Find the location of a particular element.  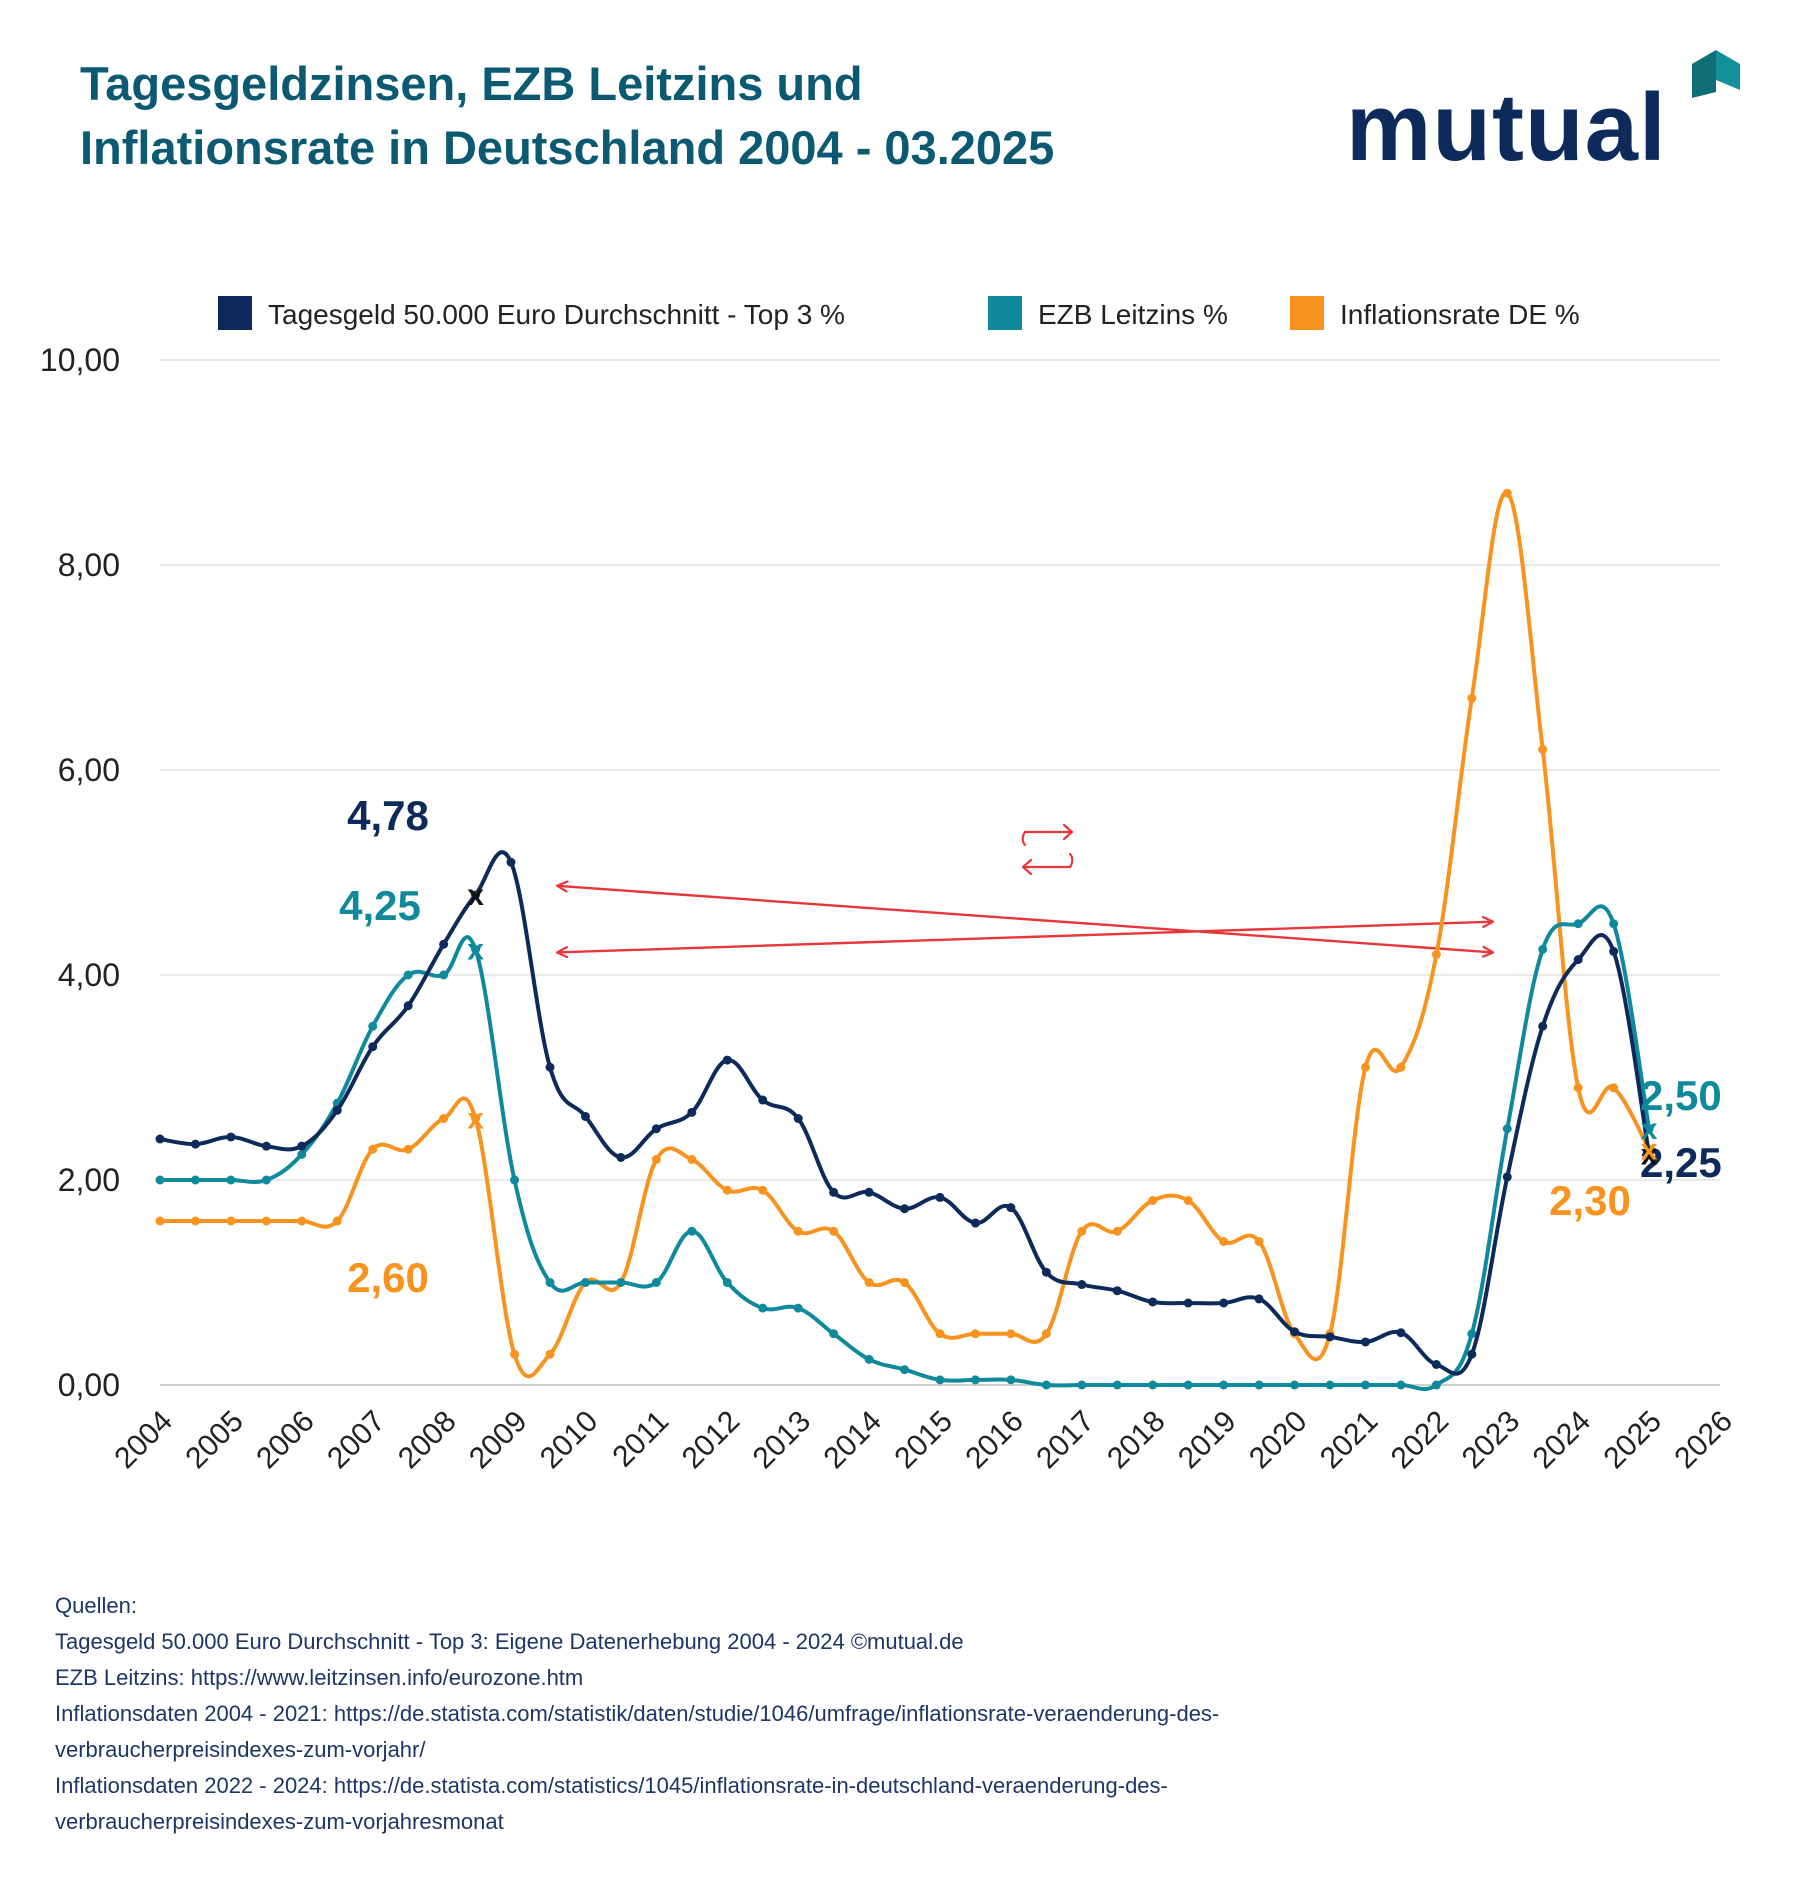

x-tick-label: 2016 is located at coordinates (994, 1440).